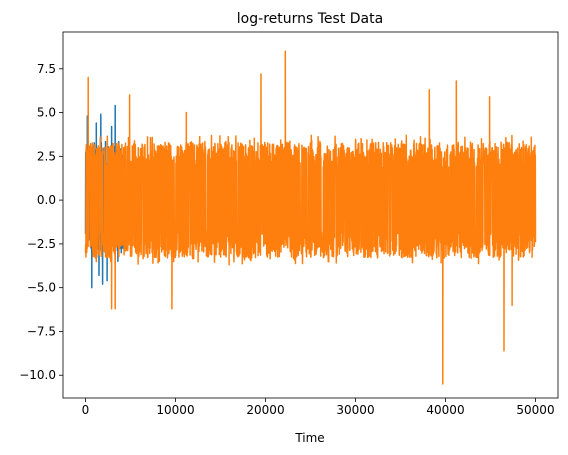 The image size is (568, 455). What do you see at coordinates (86, 410) in the screenshot?
I see `x-tick-label: 0` at bounding box center [86, 410].